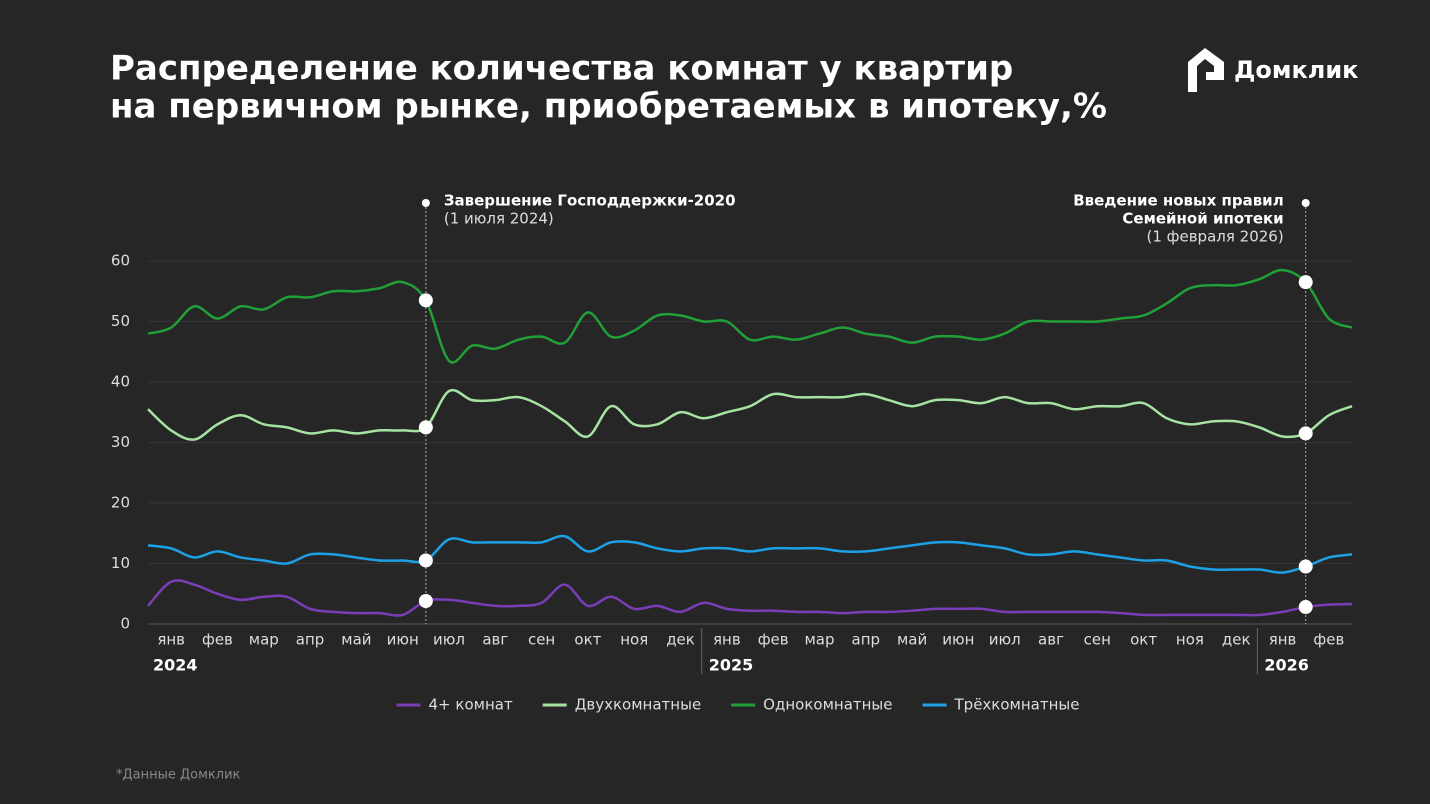 This screenshot has height=804, width=1430. I want to click on legend-label: Однокомнатные, so click(827, 705).